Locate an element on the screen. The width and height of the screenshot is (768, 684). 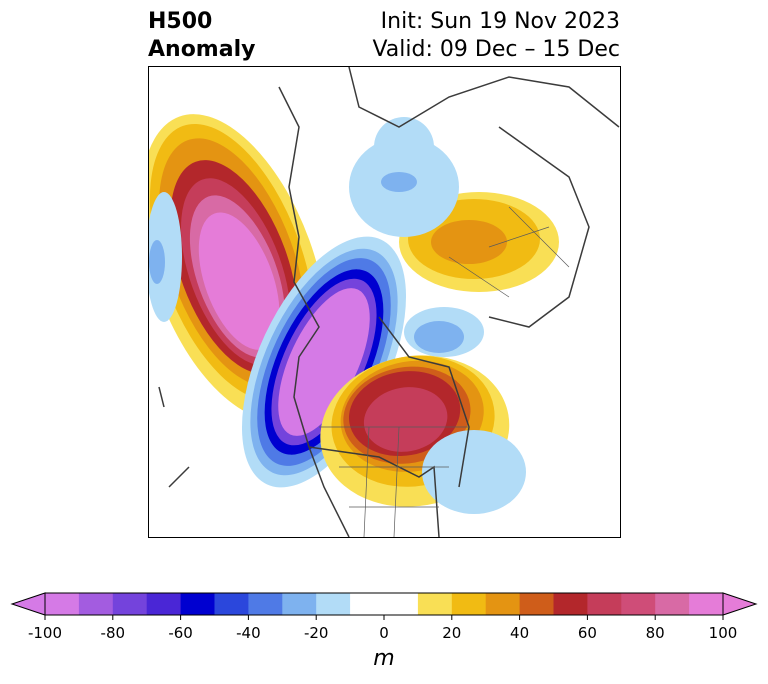
colorbar-tick-label: 100 is located at coordinates (723, 633).